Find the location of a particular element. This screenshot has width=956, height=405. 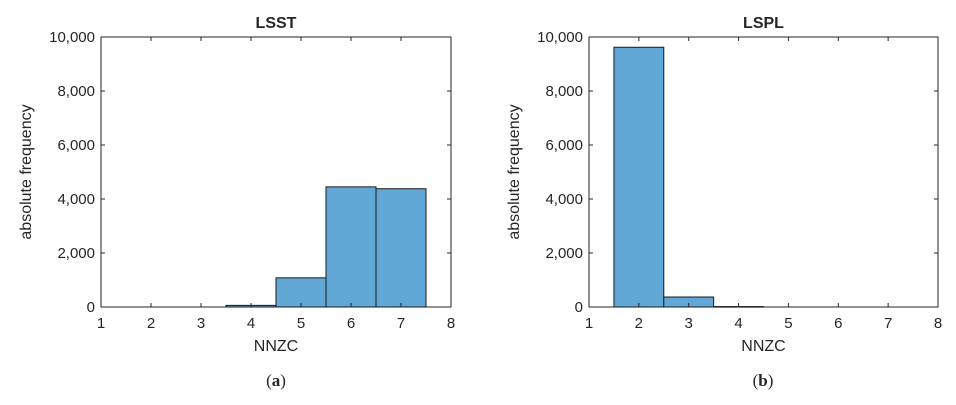

panel-b-y-axis-label: absolute frequency is located at coordinates (514, 171).